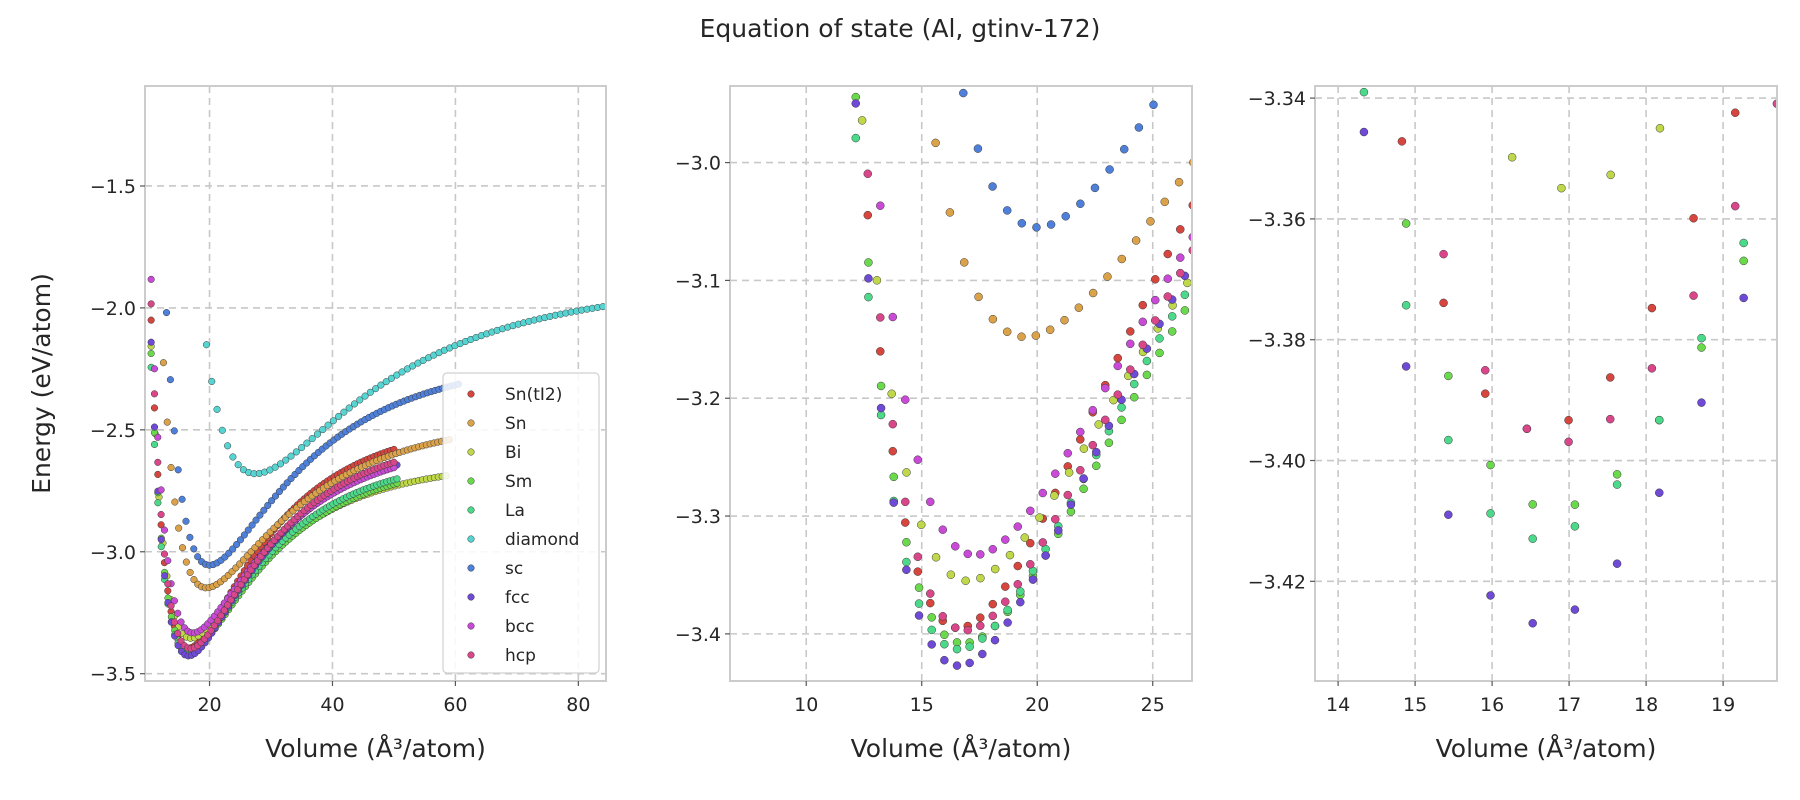  I want to click on legend-label: Sm, so click(518, 482).